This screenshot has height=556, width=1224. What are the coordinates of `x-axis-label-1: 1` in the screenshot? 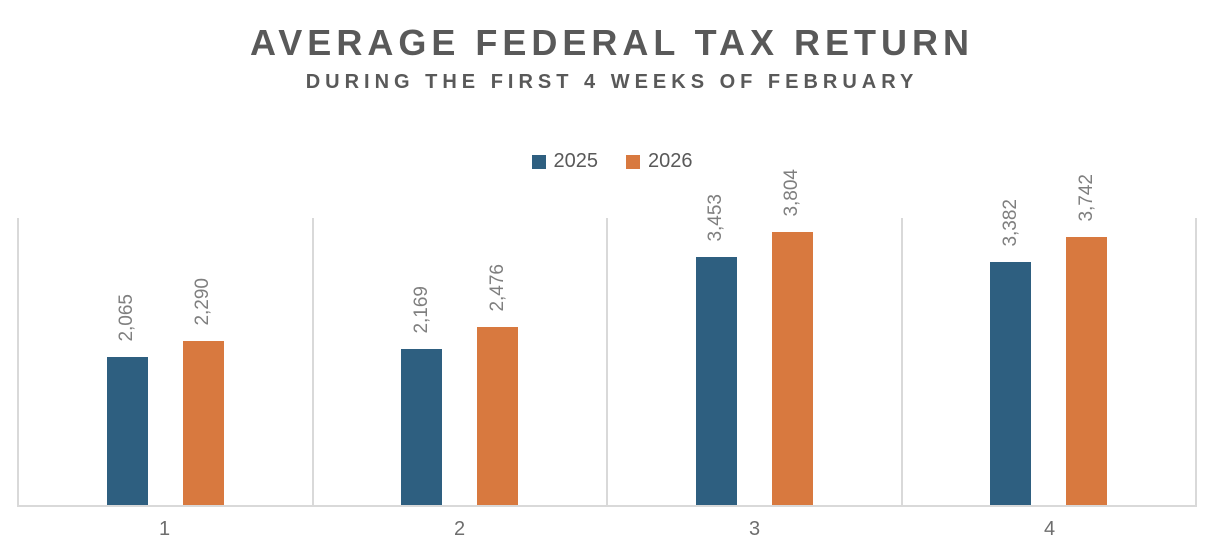 It's located at (164, 529).